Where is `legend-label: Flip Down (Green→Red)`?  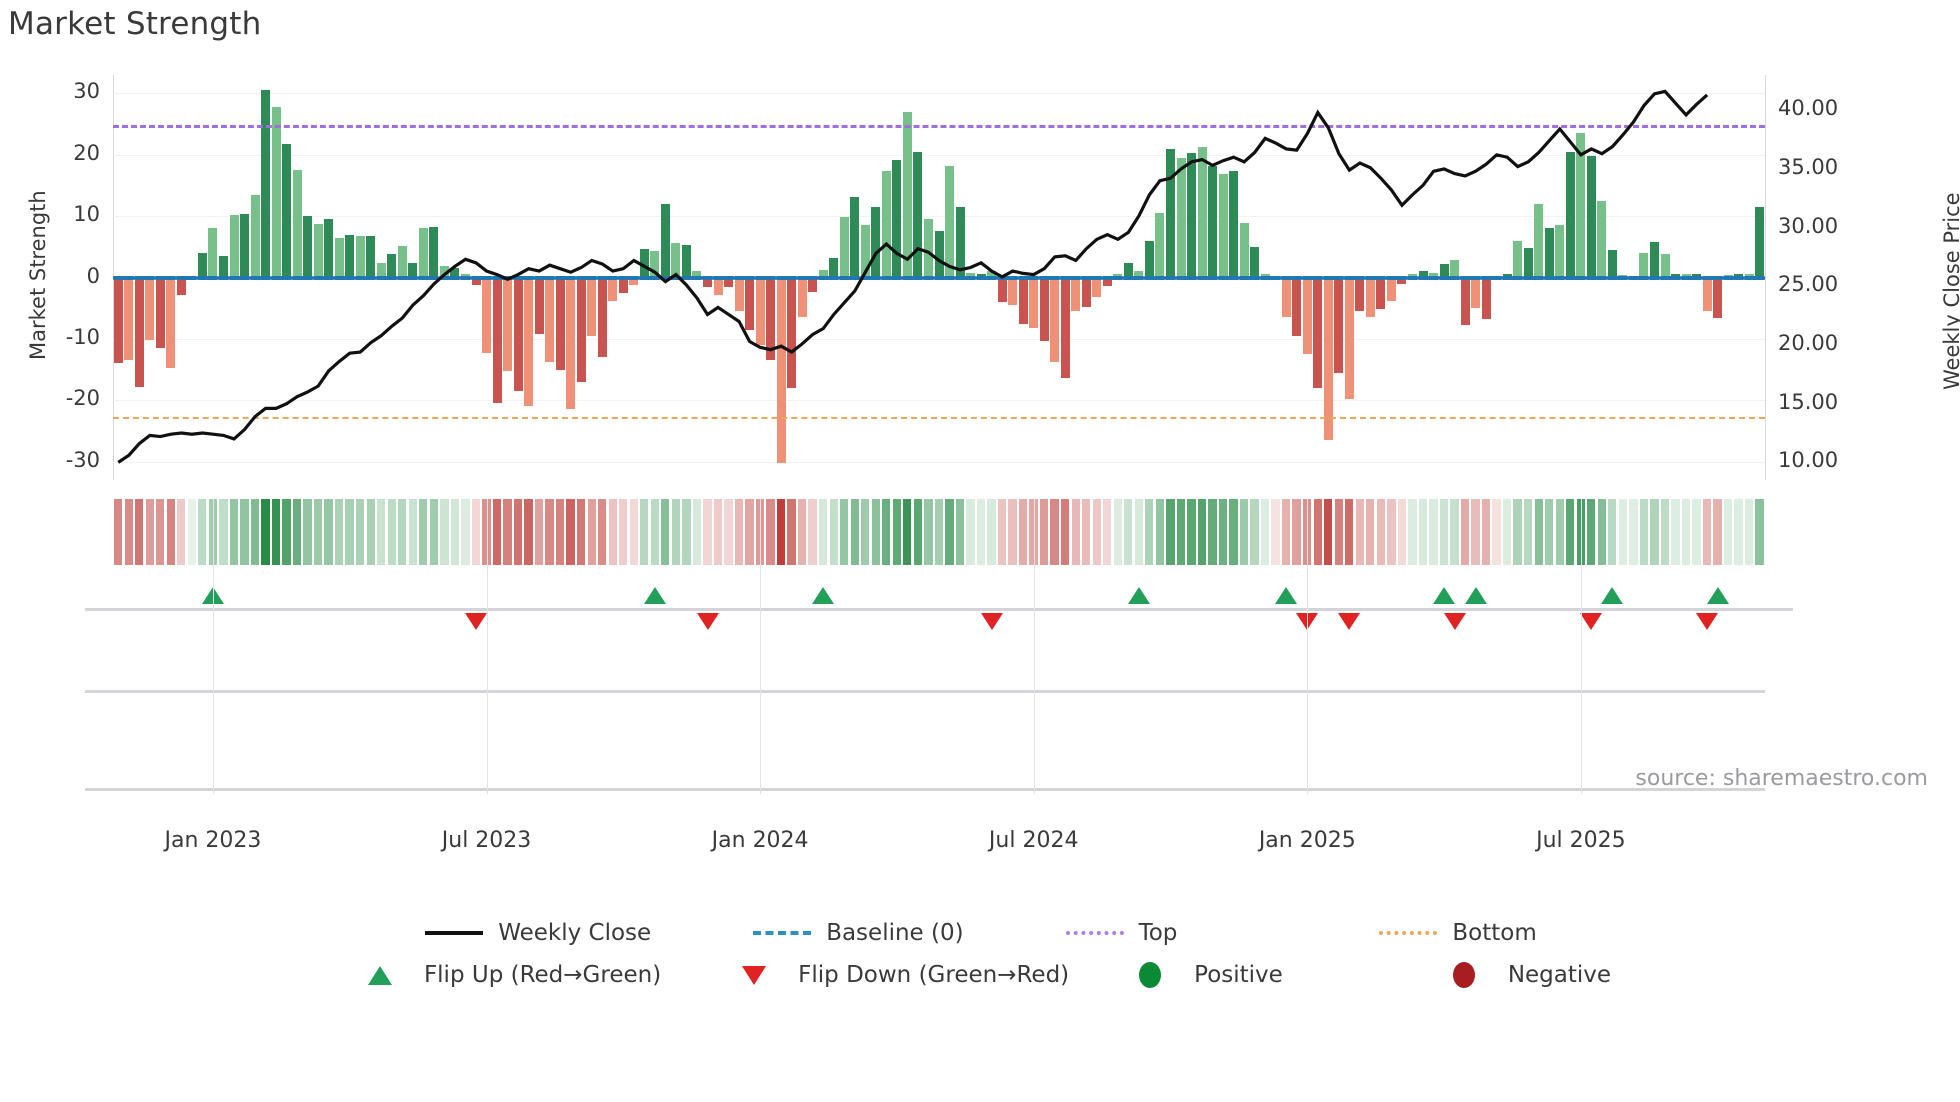
legend-label: Flip Down (Green→Red) is located at coordinates (934, 975).